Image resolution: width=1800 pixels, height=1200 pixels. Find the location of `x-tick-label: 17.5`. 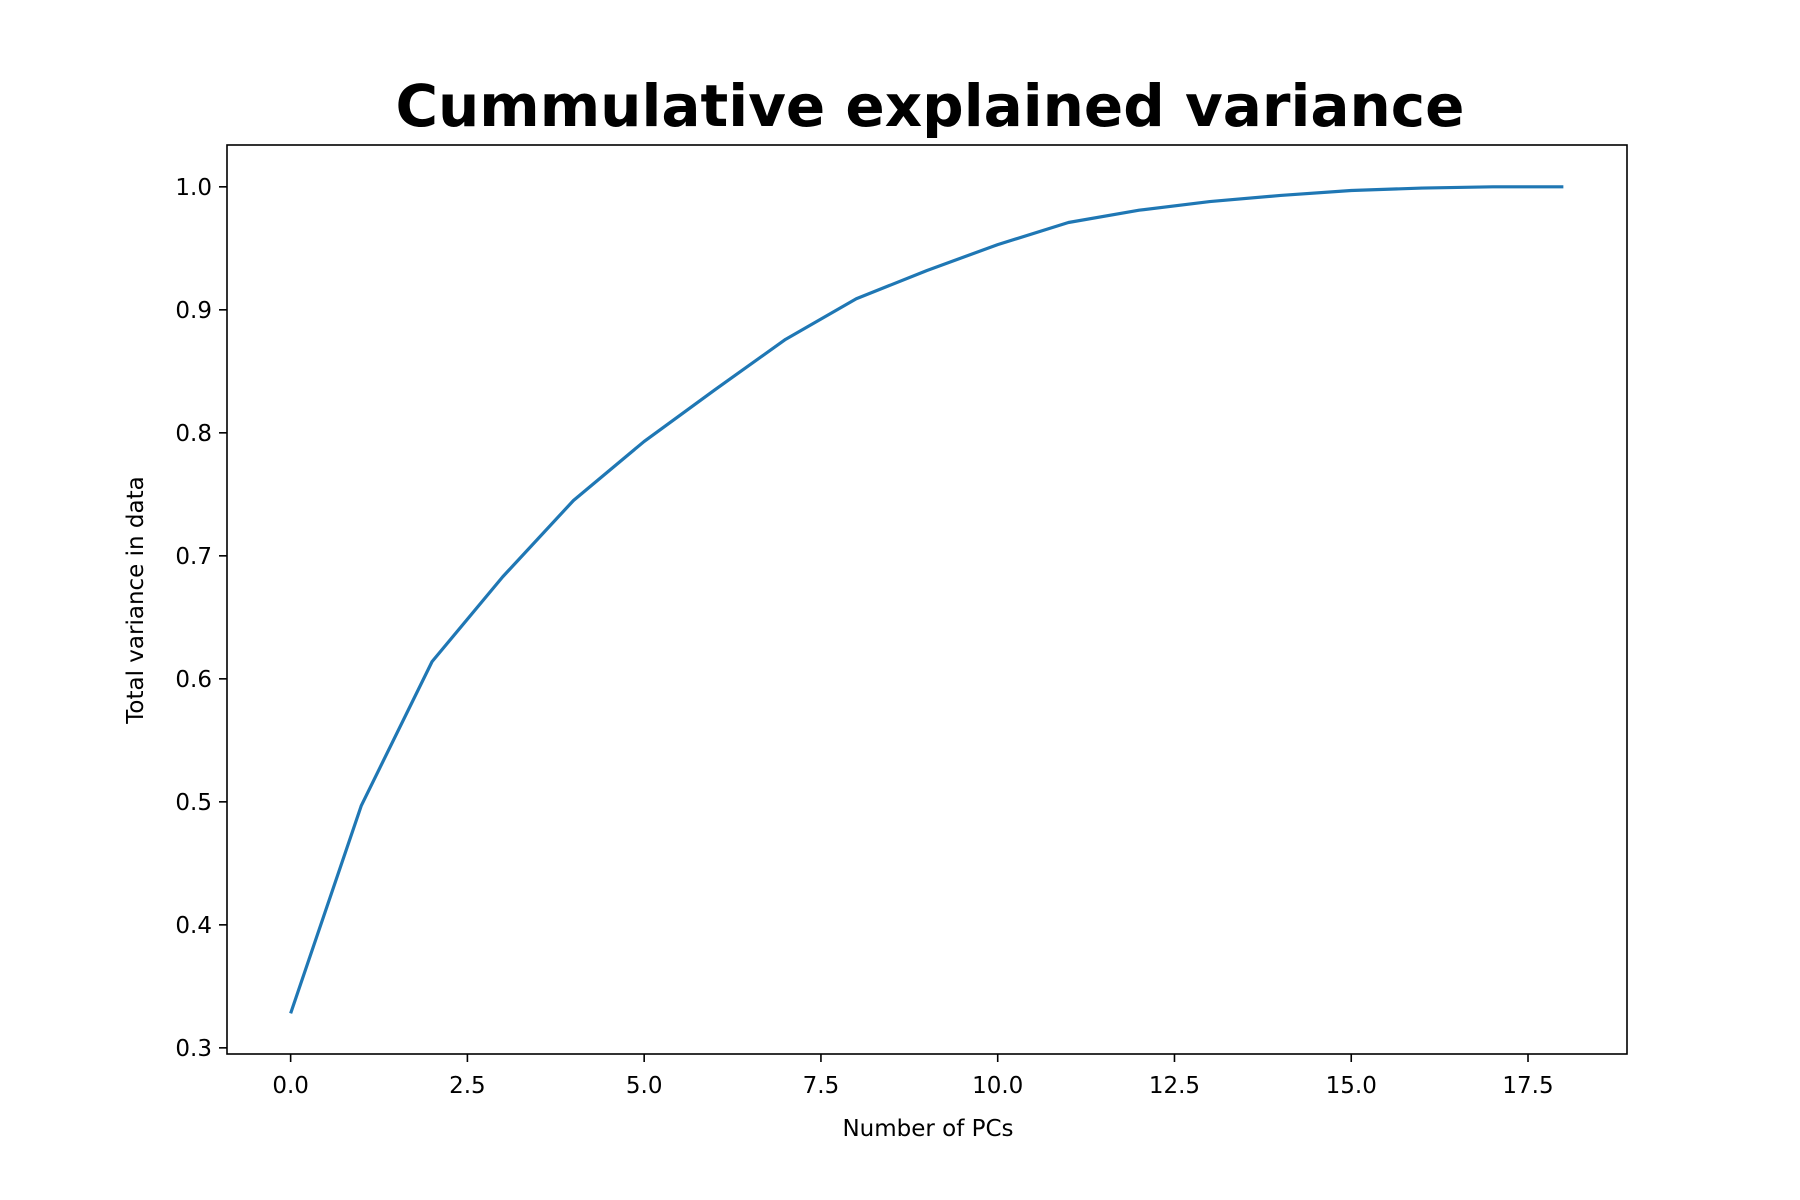

x-tick-label: 17.5 is located at coordinates (1527, 1086).